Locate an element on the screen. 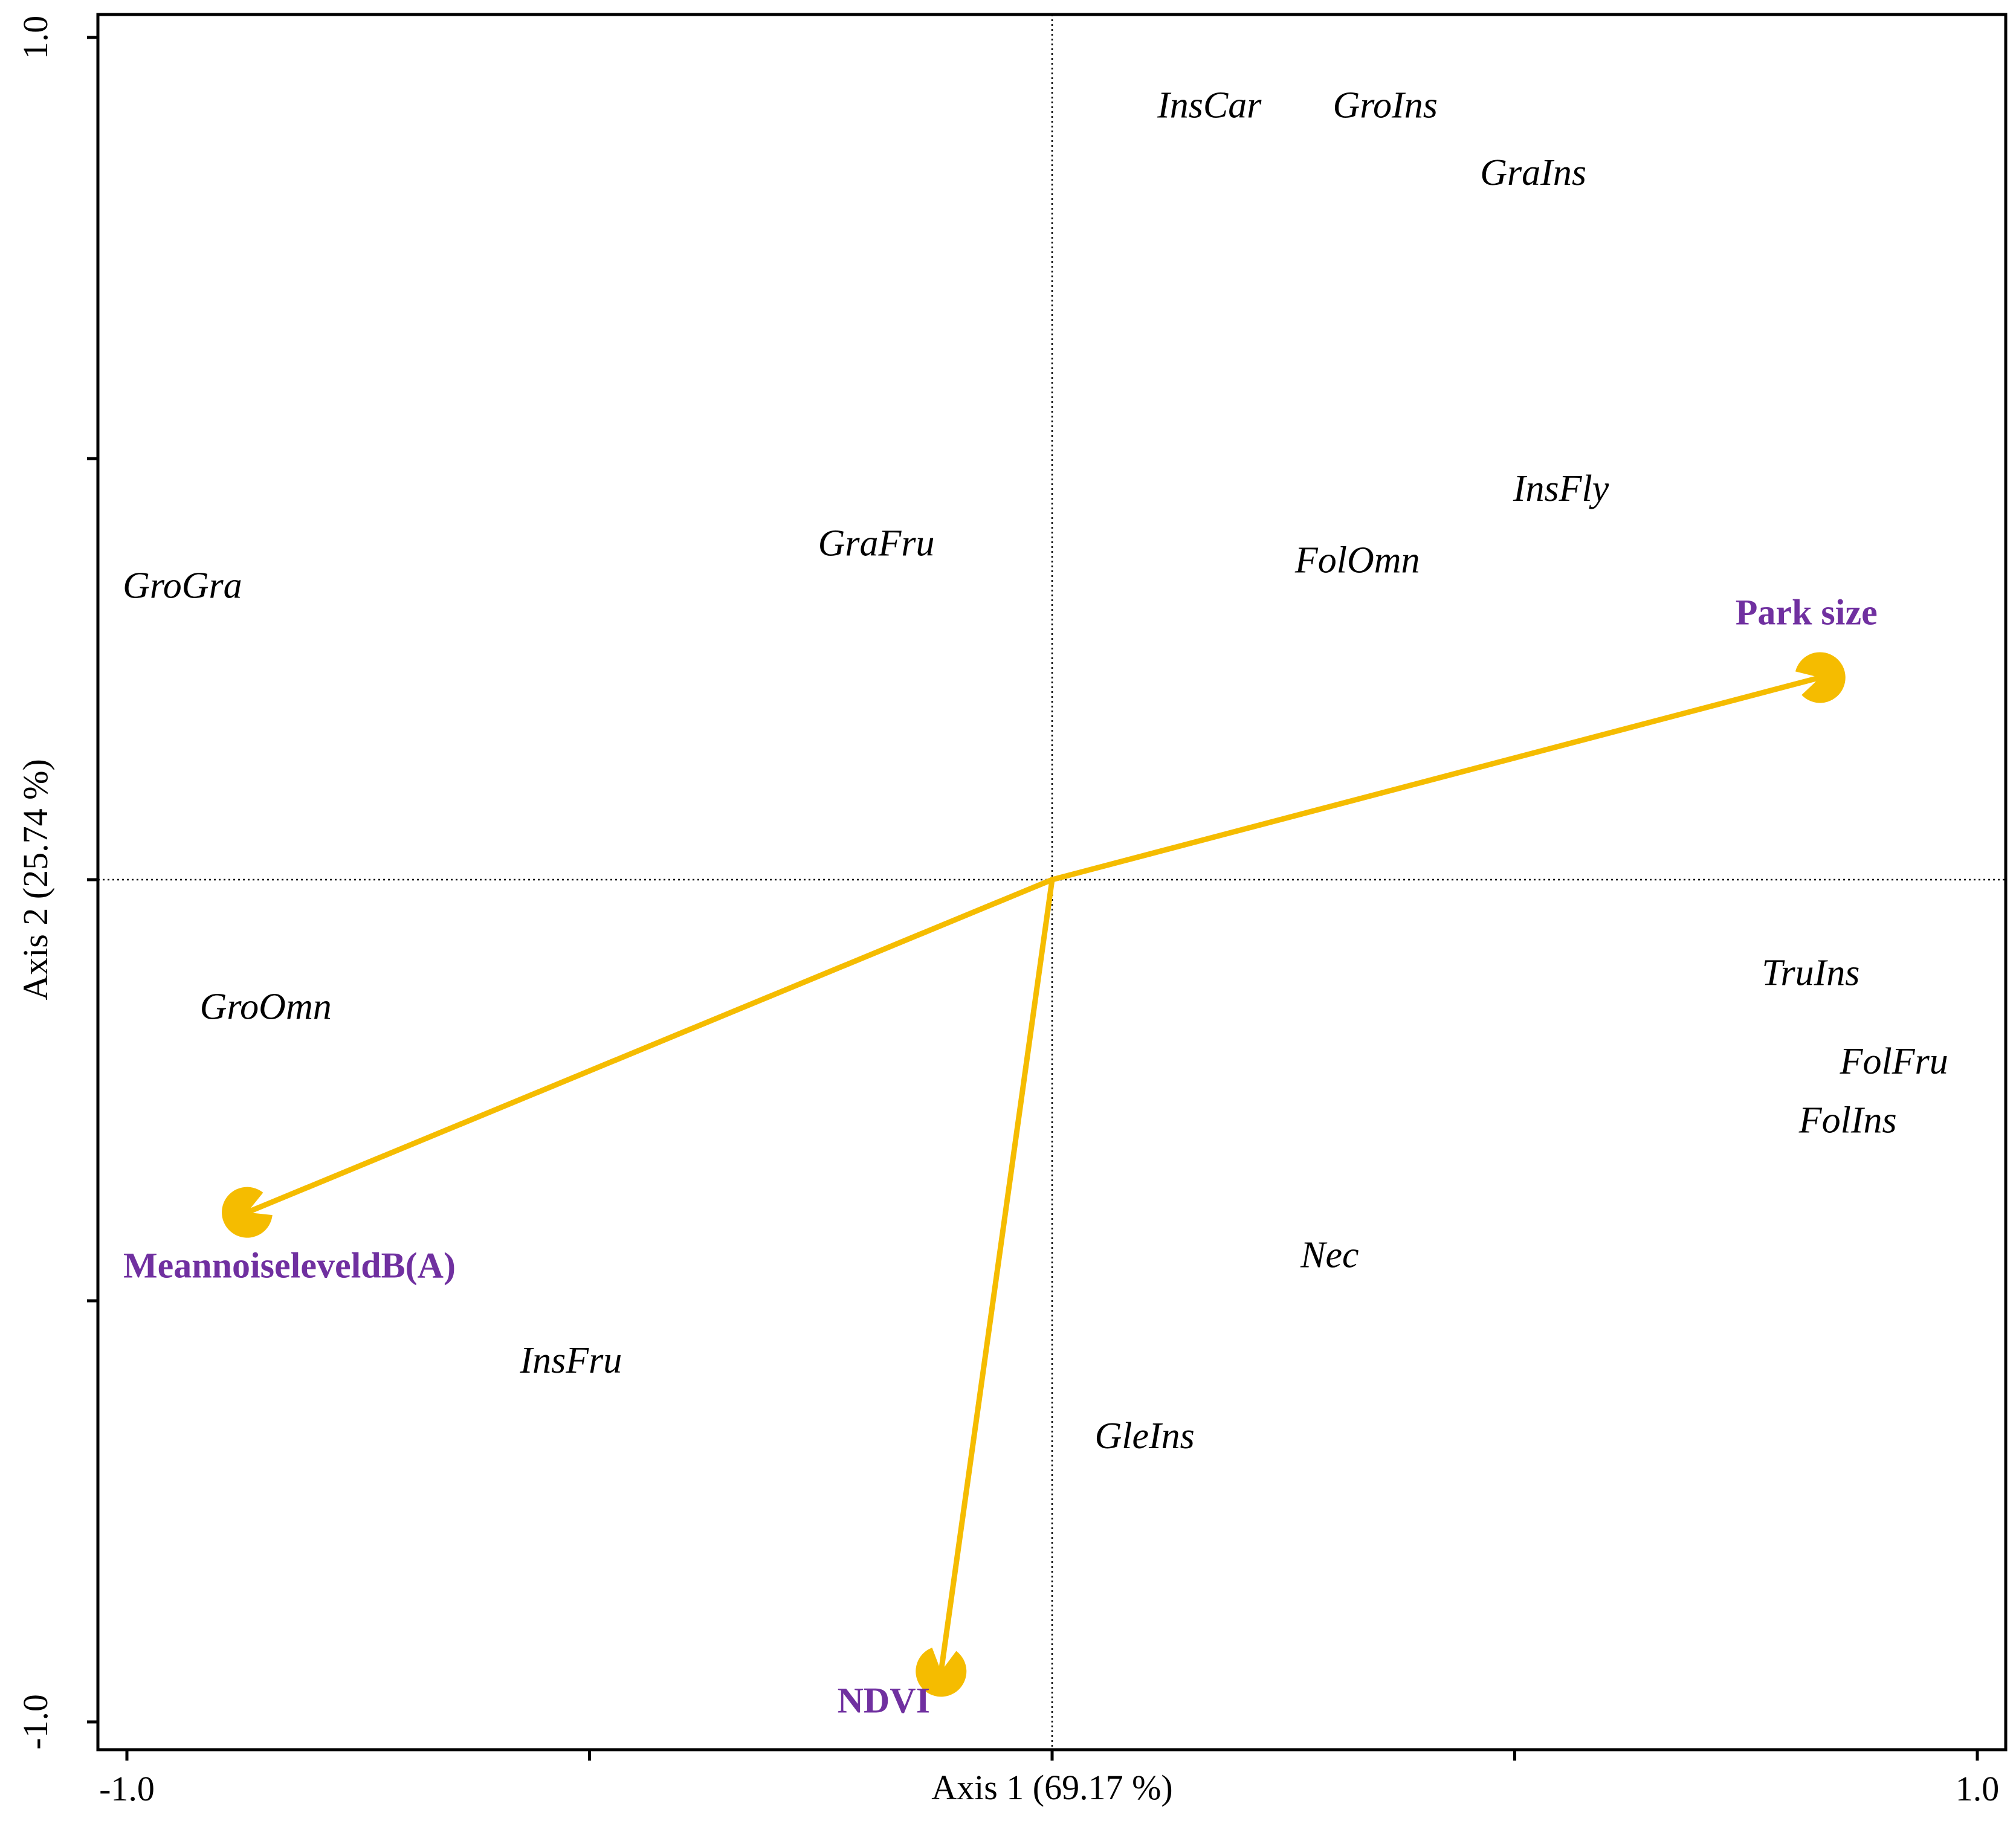  species-label-inscar: InsCar is located at coordinates (1209, 105).